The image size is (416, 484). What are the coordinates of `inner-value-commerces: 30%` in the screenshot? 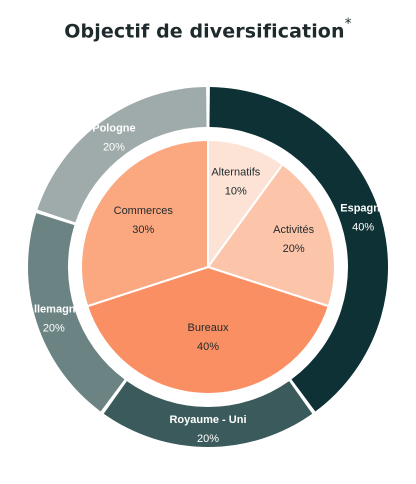 It's located at (143, 230).